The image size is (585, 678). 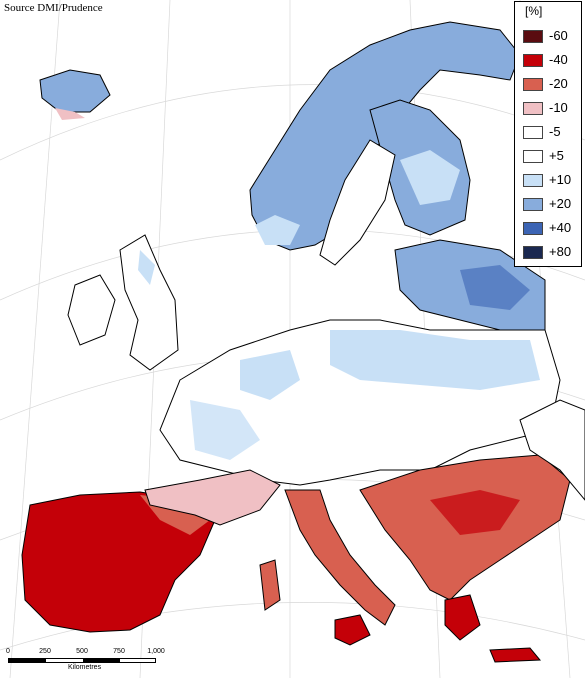 What do you see at coordinates (558, 83) in the screenshot?
I see `legend-label: -20` at bounding box center [558, 83].